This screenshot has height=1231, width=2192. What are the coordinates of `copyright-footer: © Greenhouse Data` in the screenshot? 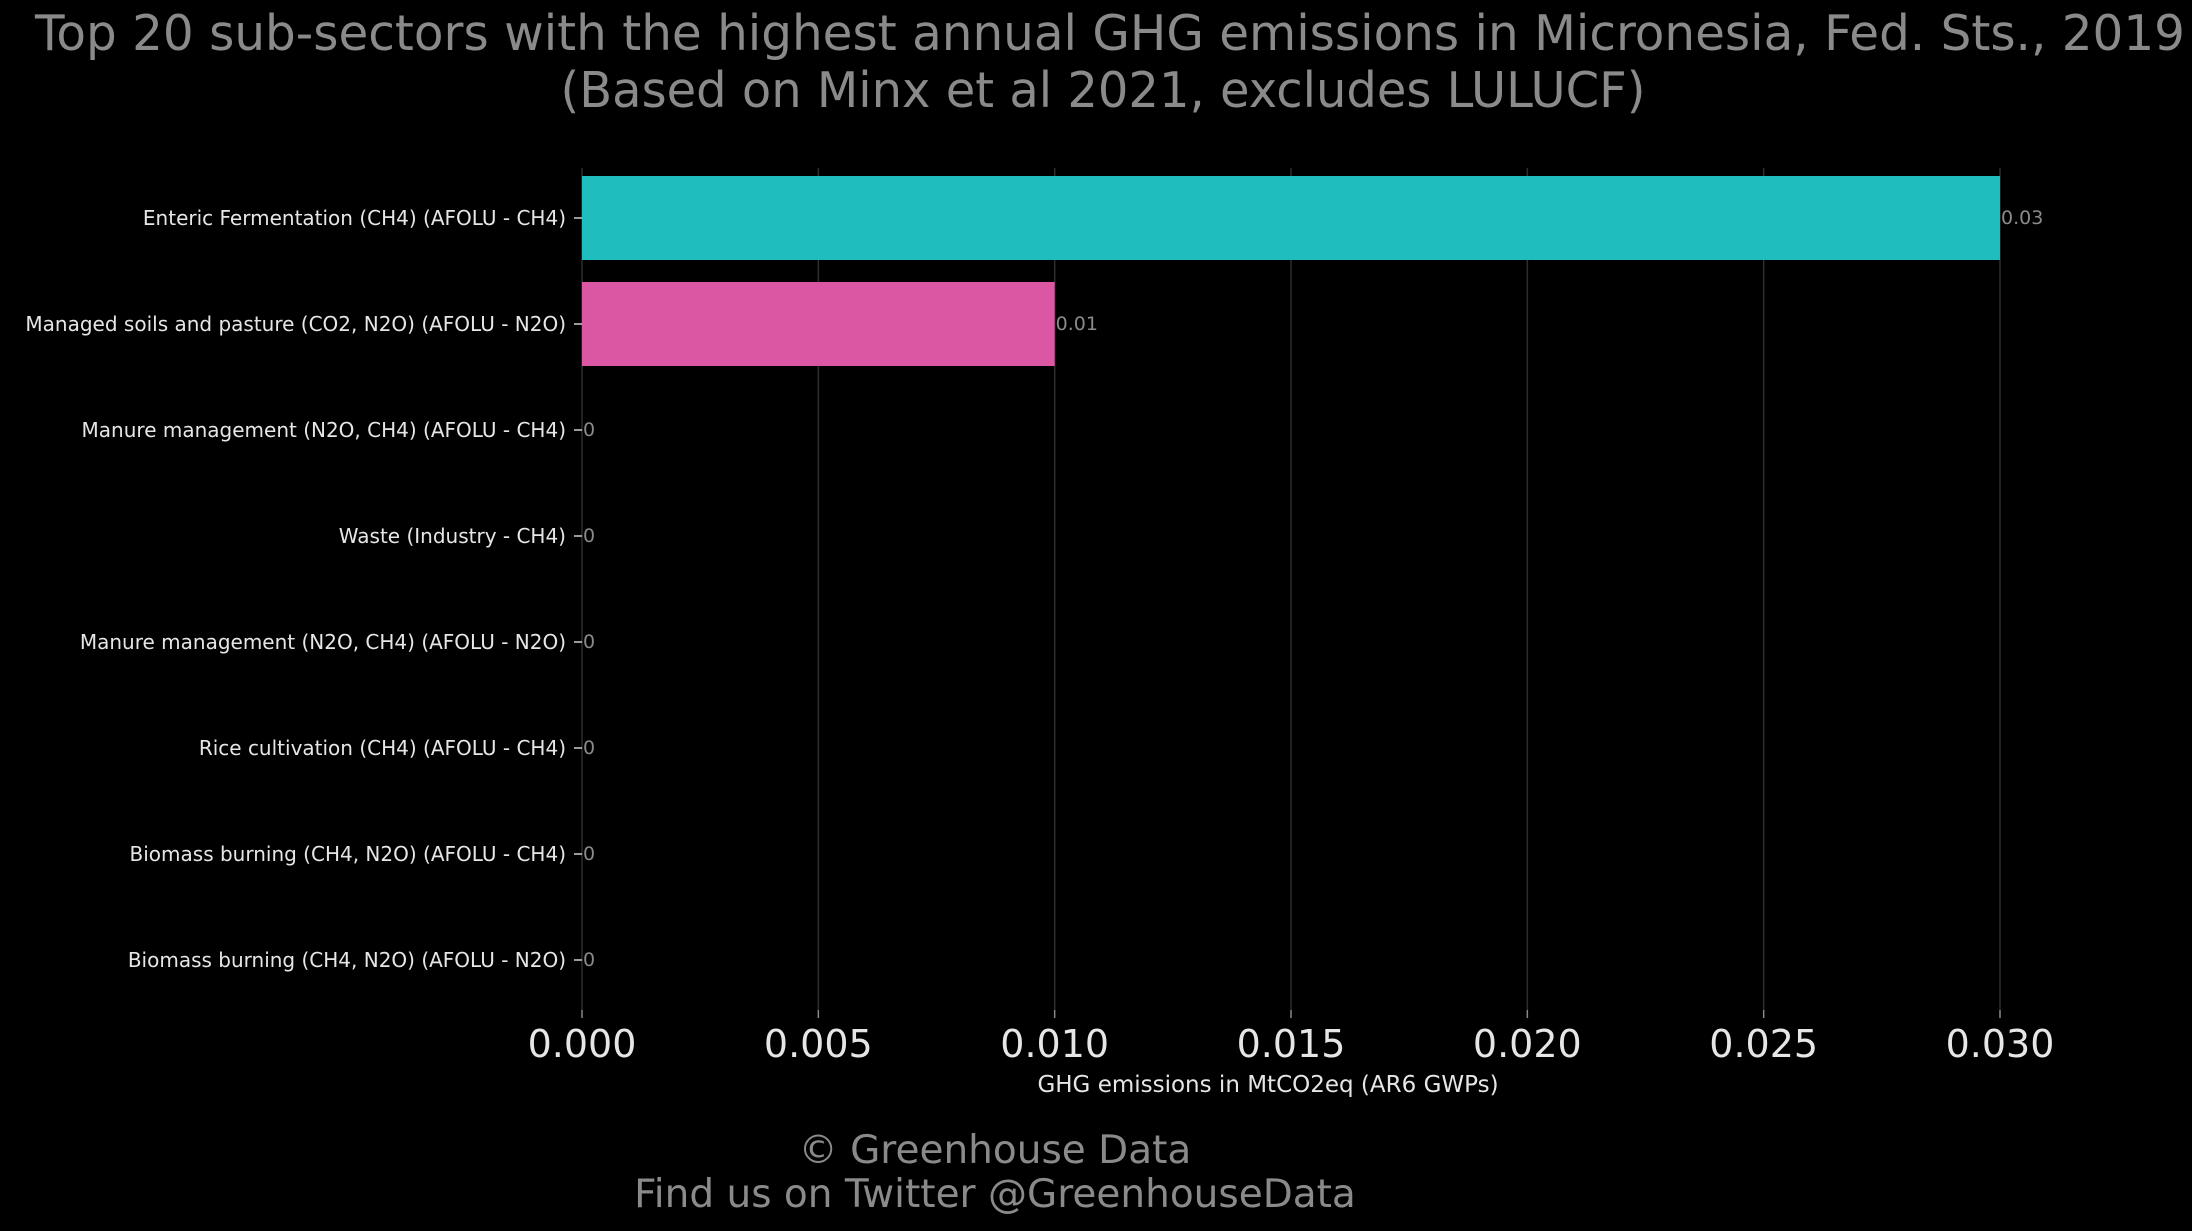 It's located at (995, 1150).